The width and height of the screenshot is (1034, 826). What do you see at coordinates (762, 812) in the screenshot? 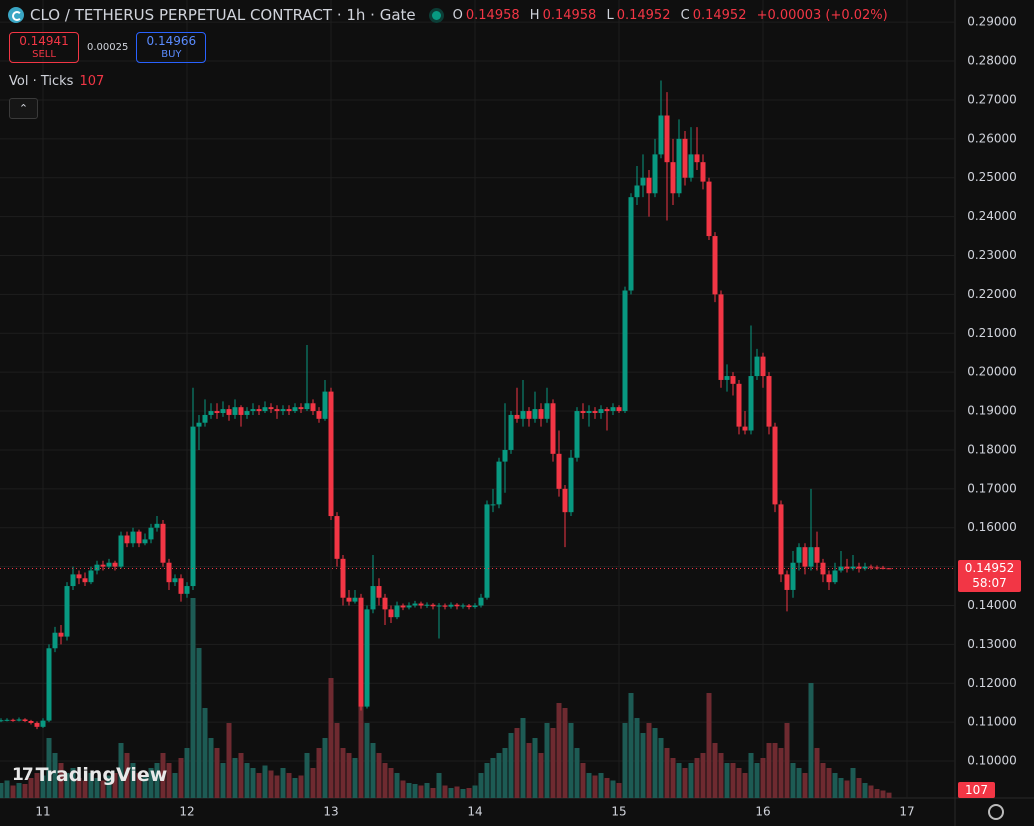
I see `x-tick-label: 16` at bounding box center [762, 812].